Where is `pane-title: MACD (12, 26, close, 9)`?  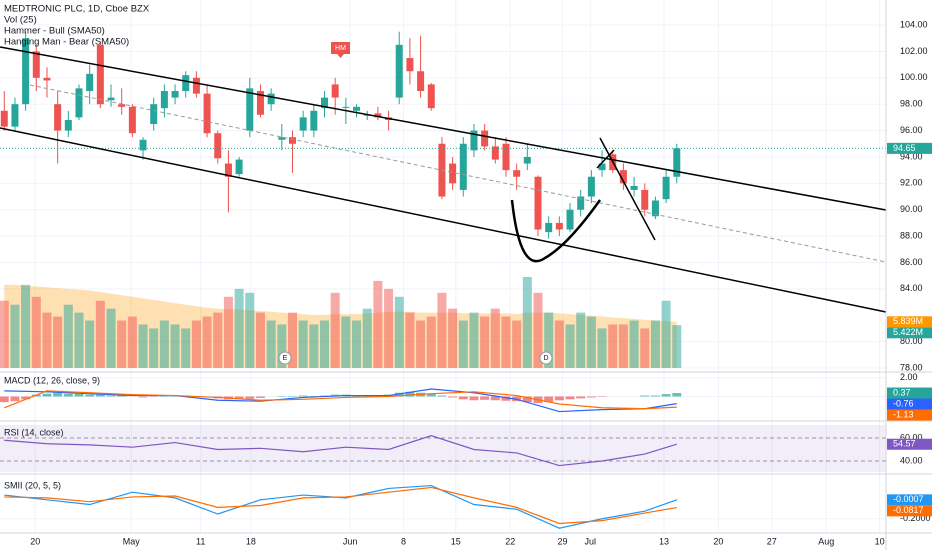 pane-title: MACD (12, 26, close, 9) is located at coordinates (52, 380).